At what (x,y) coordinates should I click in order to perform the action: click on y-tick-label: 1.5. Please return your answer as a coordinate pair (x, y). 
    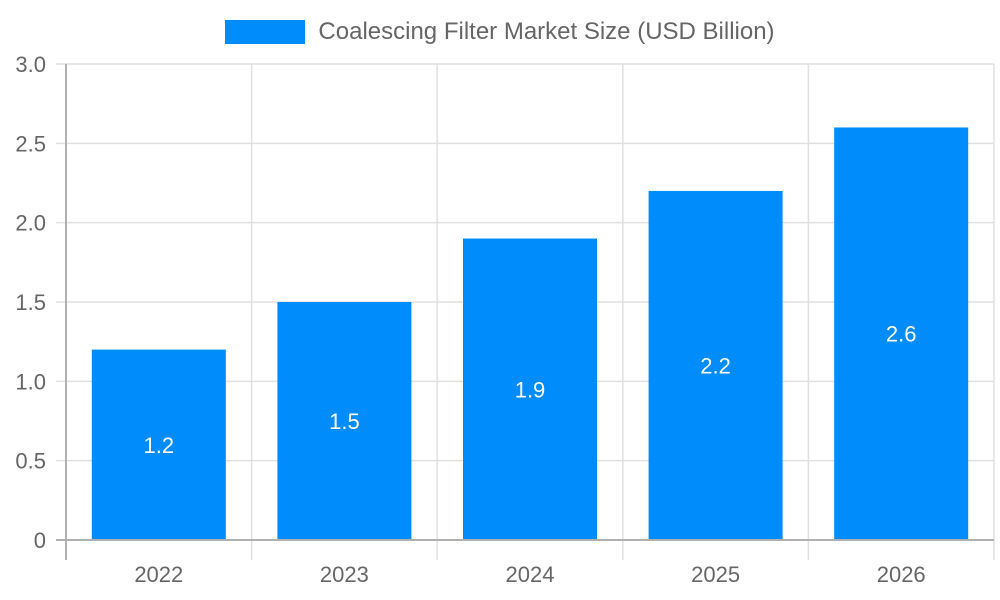
    Looking at the image, I should click on (30, 302).